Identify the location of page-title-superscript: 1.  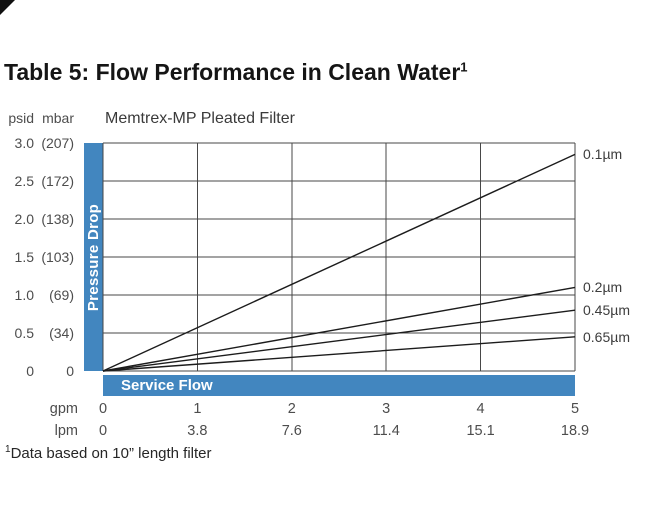
(464, 67).